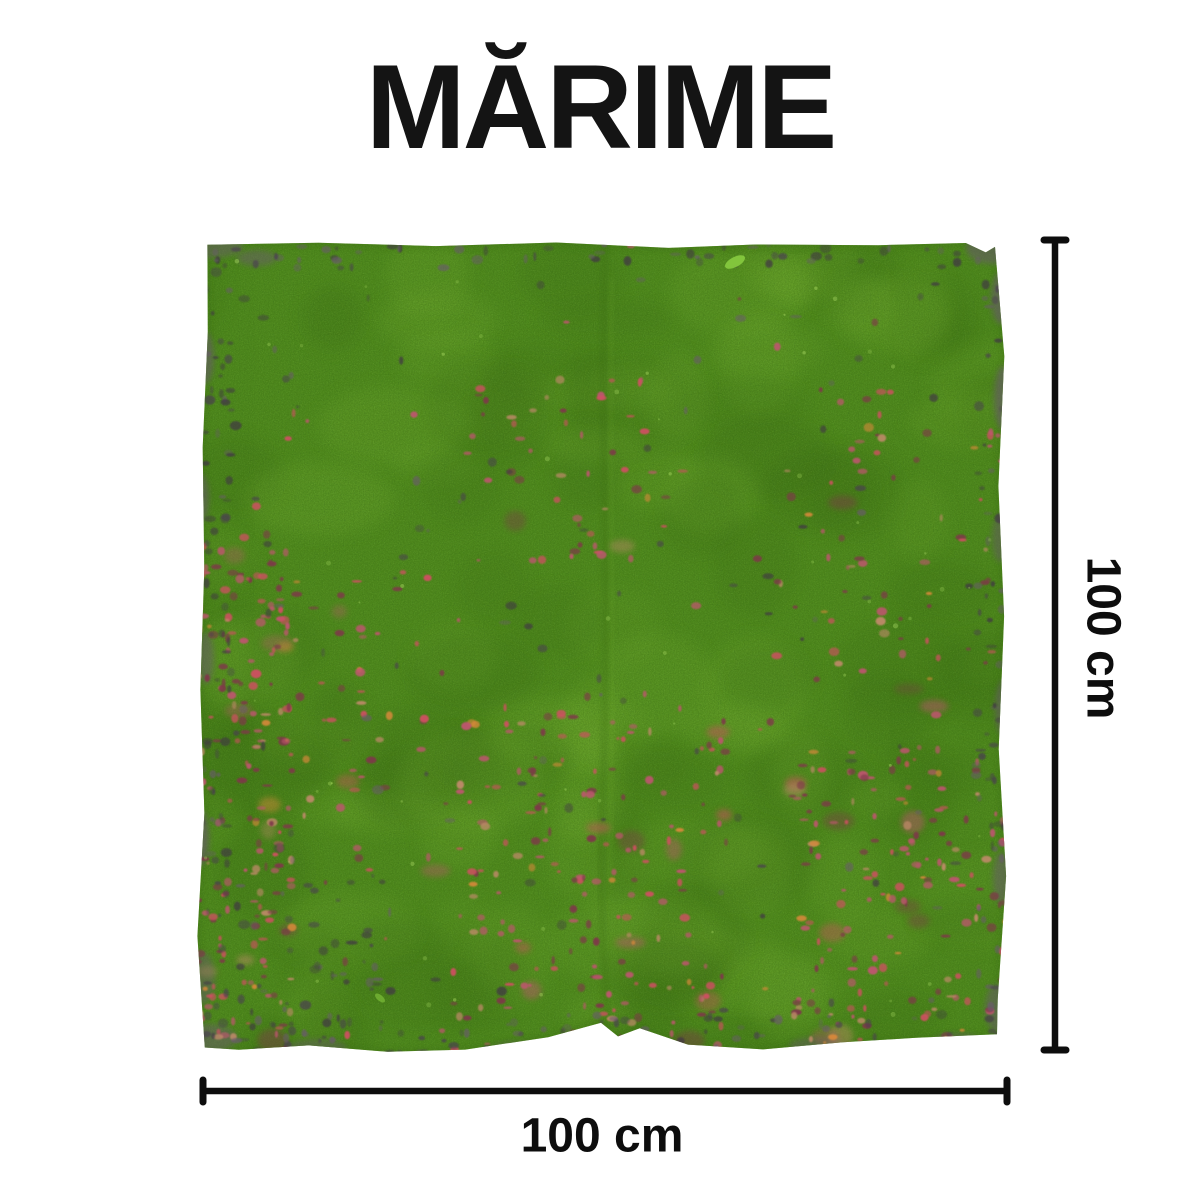 This screenshot has height=1200, width=1200. Describe the element at coordinates (1103, 638) in the screenshot. I see `height-dimension-label: 100 cm` at that location.